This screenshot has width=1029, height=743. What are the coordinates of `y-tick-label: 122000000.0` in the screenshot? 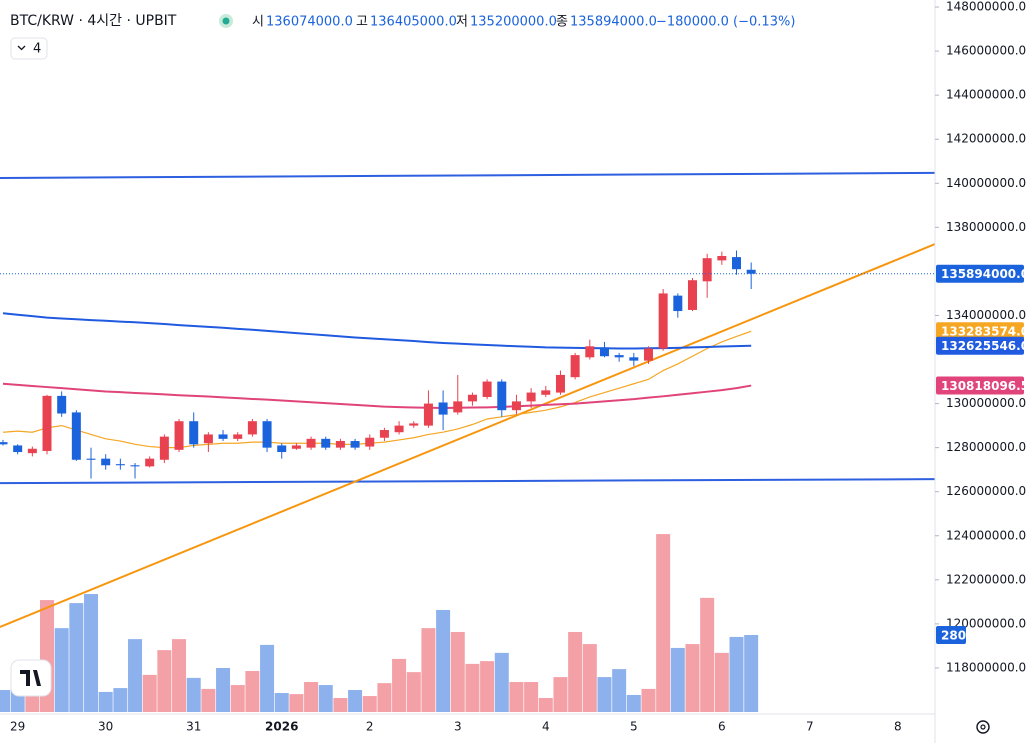 It's located at (986, 579).